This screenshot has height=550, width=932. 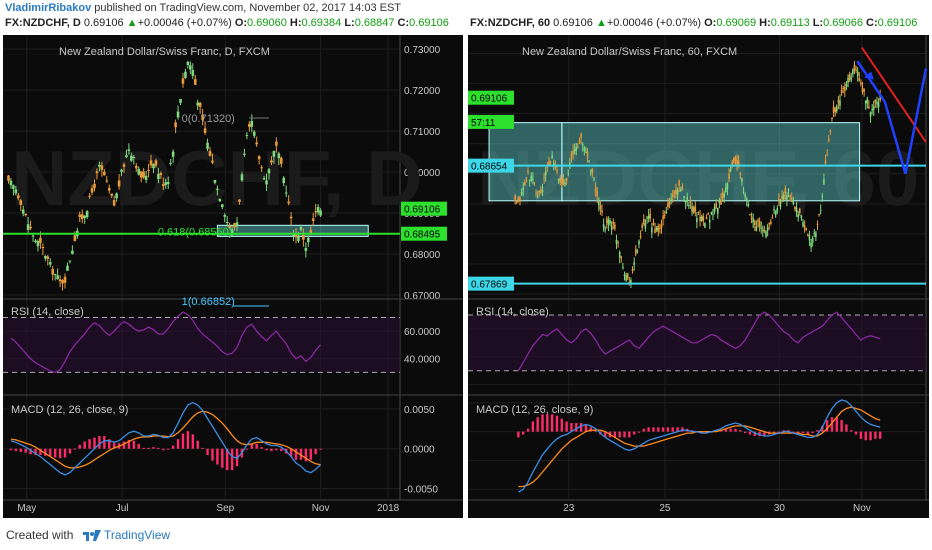 I want to click on price-label: 0.68495, so click(x=422, y=235).